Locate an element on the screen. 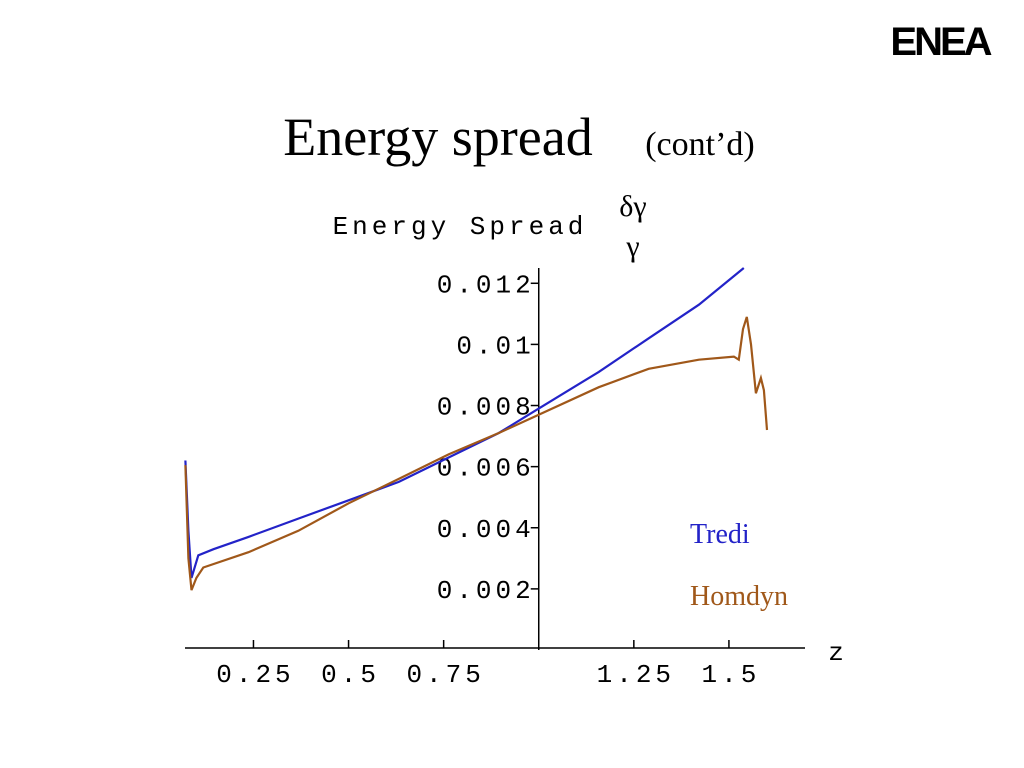  chart-subtitle: (cont’d) is located at coordinates (700, 144).